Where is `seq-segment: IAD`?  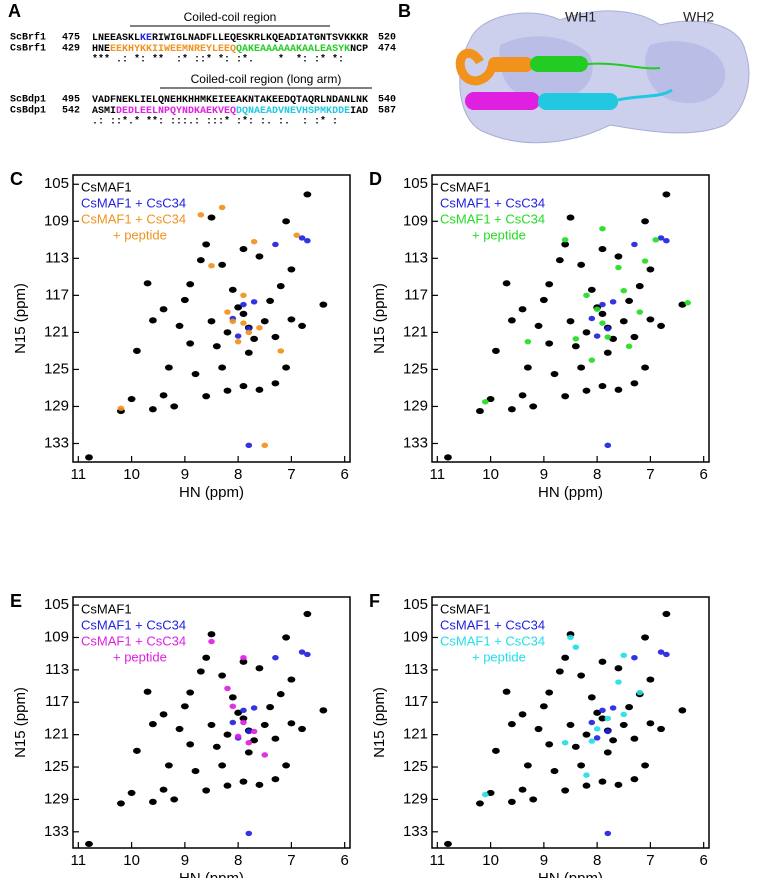
seq-segment: IAD is located at coordinates (359, 111).